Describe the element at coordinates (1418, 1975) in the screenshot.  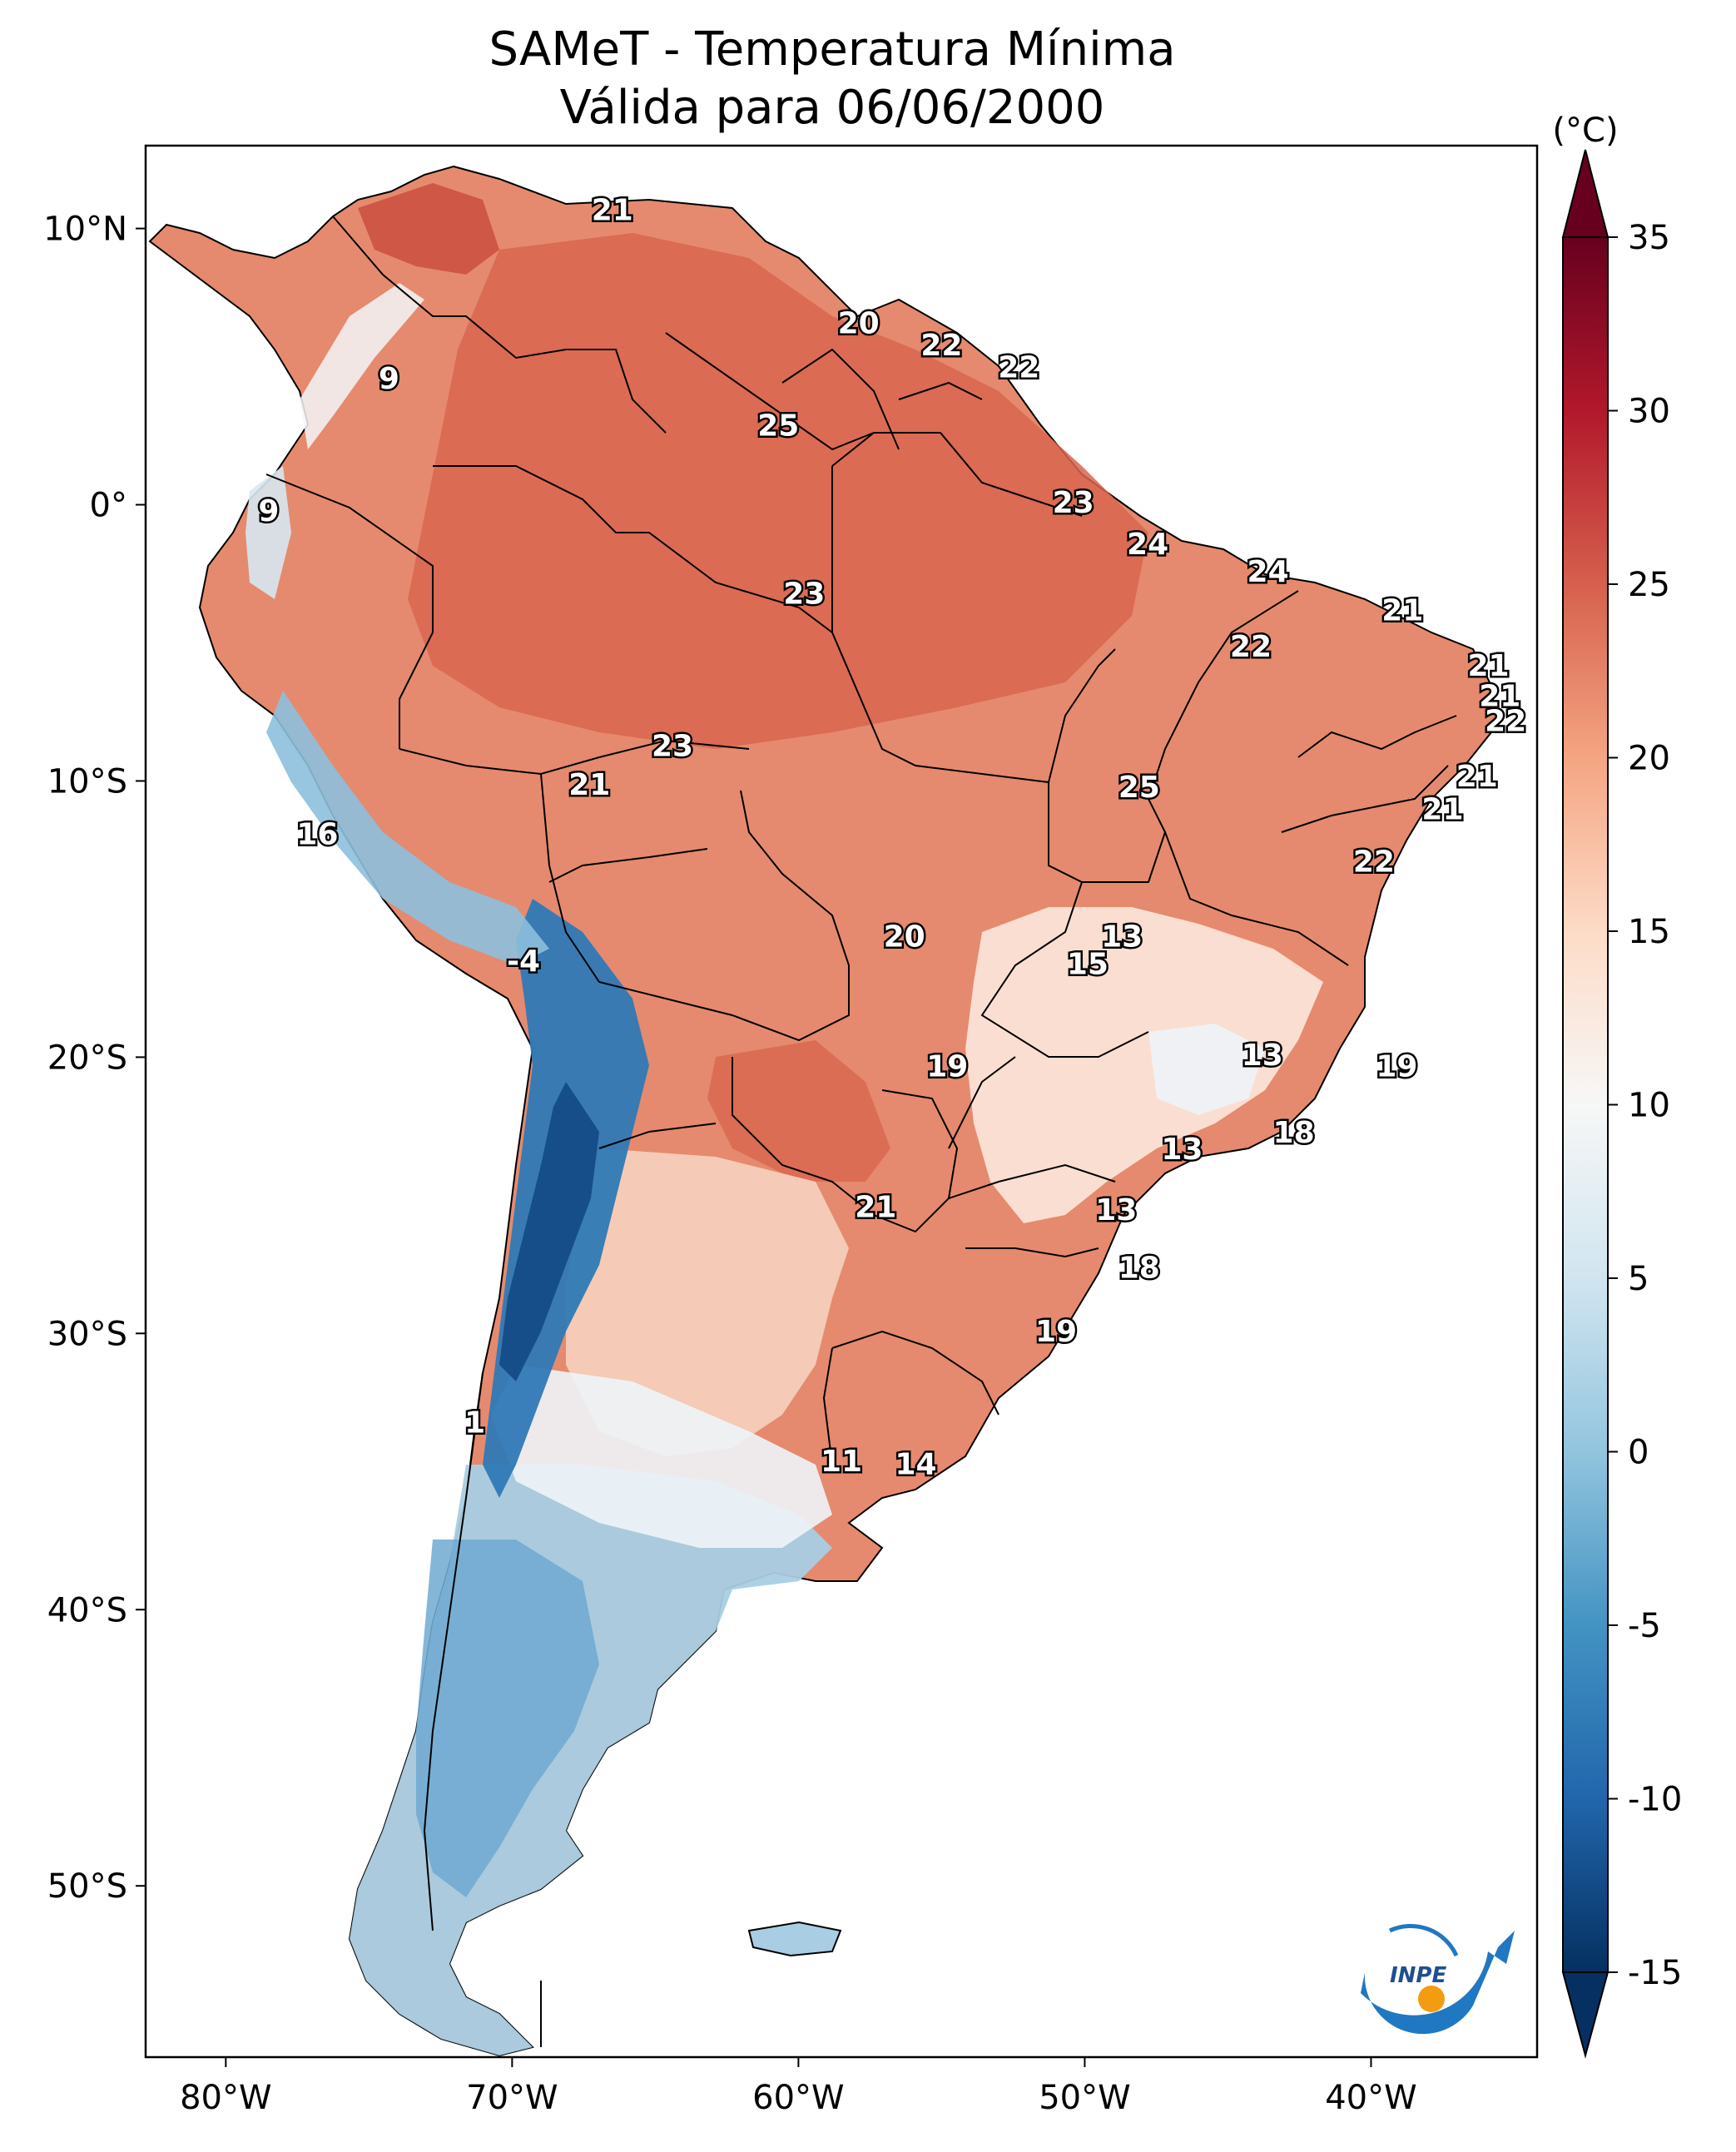
I see `inpe-logo-text: INPE` at that location.